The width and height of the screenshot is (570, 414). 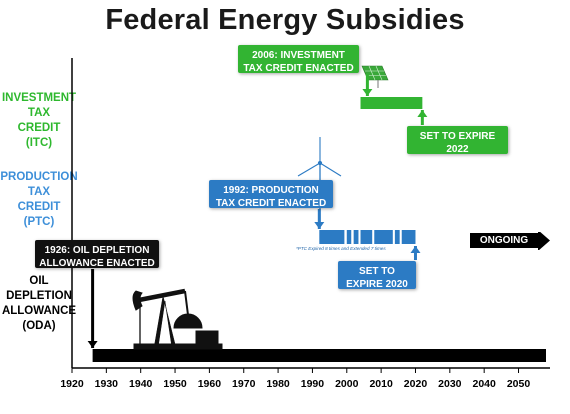 What do you see at coordinates (504, 240) in the screenshot?
I see `callout-oda-ongoing: ONGOING` at bounding box center [504, 240].